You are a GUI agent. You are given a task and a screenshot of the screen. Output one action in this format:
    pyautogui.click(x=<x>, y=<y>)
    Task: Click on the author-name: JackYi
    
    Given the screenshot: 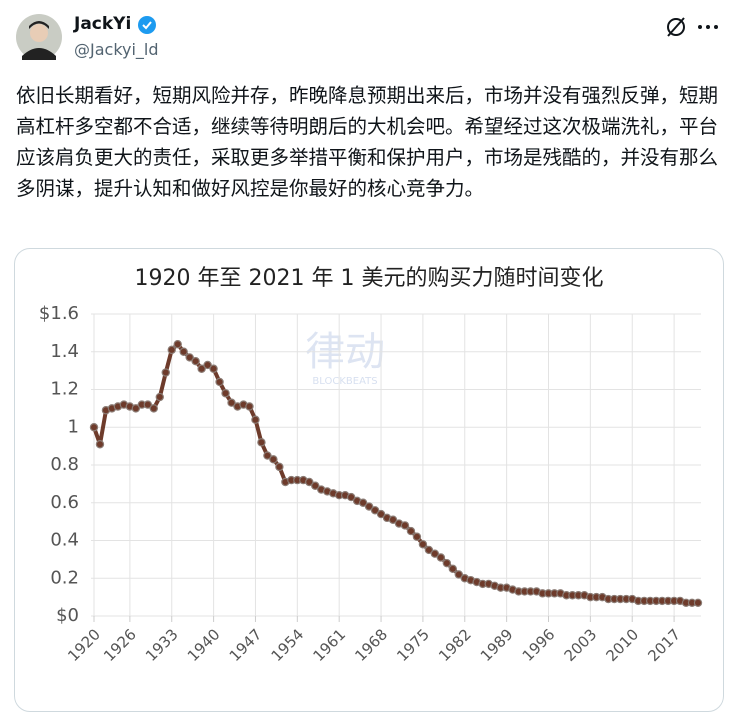 What is the action you would take?
    pyautogui.click(x=103, y=24)
    